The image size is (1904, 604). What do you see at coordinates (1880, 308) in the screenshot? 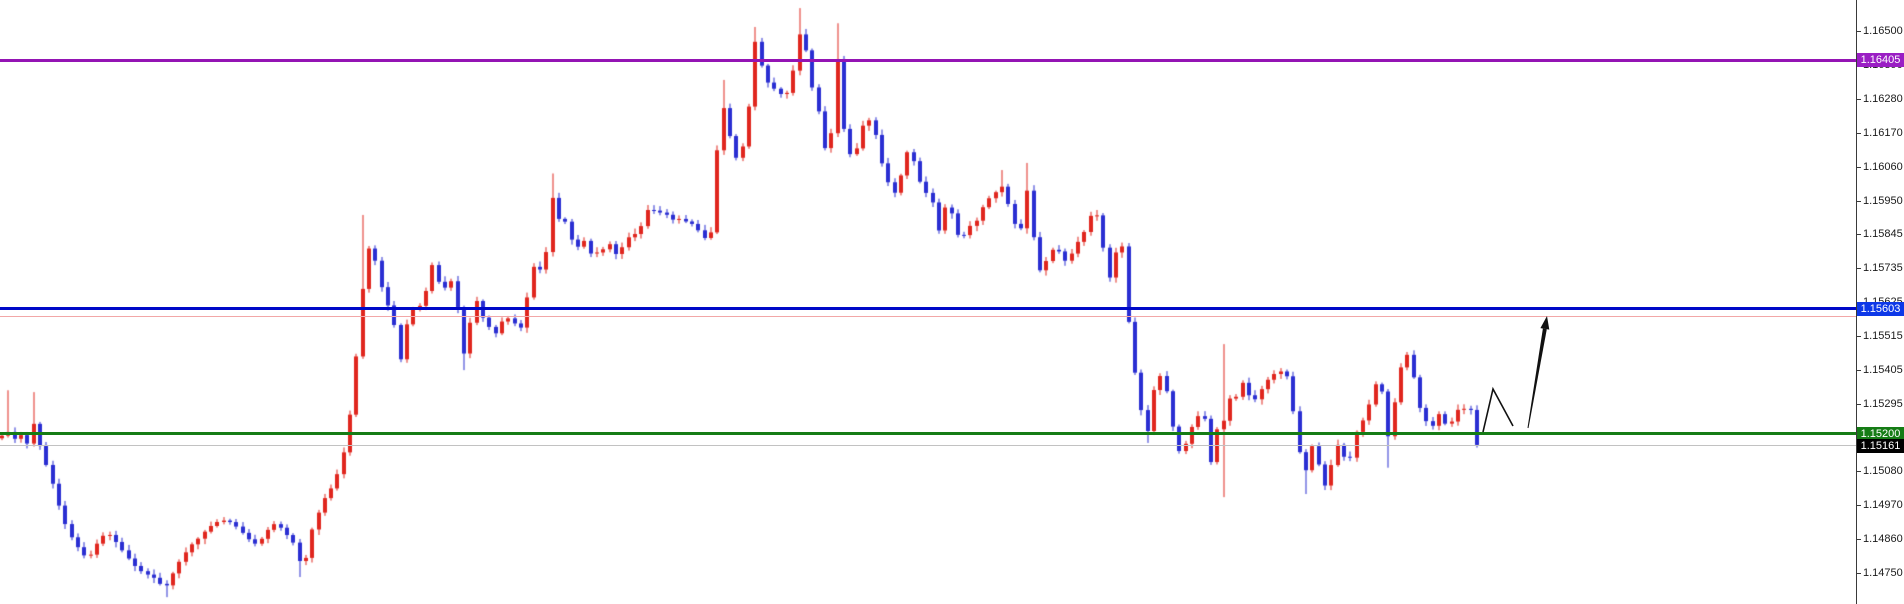
I see `mid-line-price-flag: 1.15603` at bounding box center [1880, 308].